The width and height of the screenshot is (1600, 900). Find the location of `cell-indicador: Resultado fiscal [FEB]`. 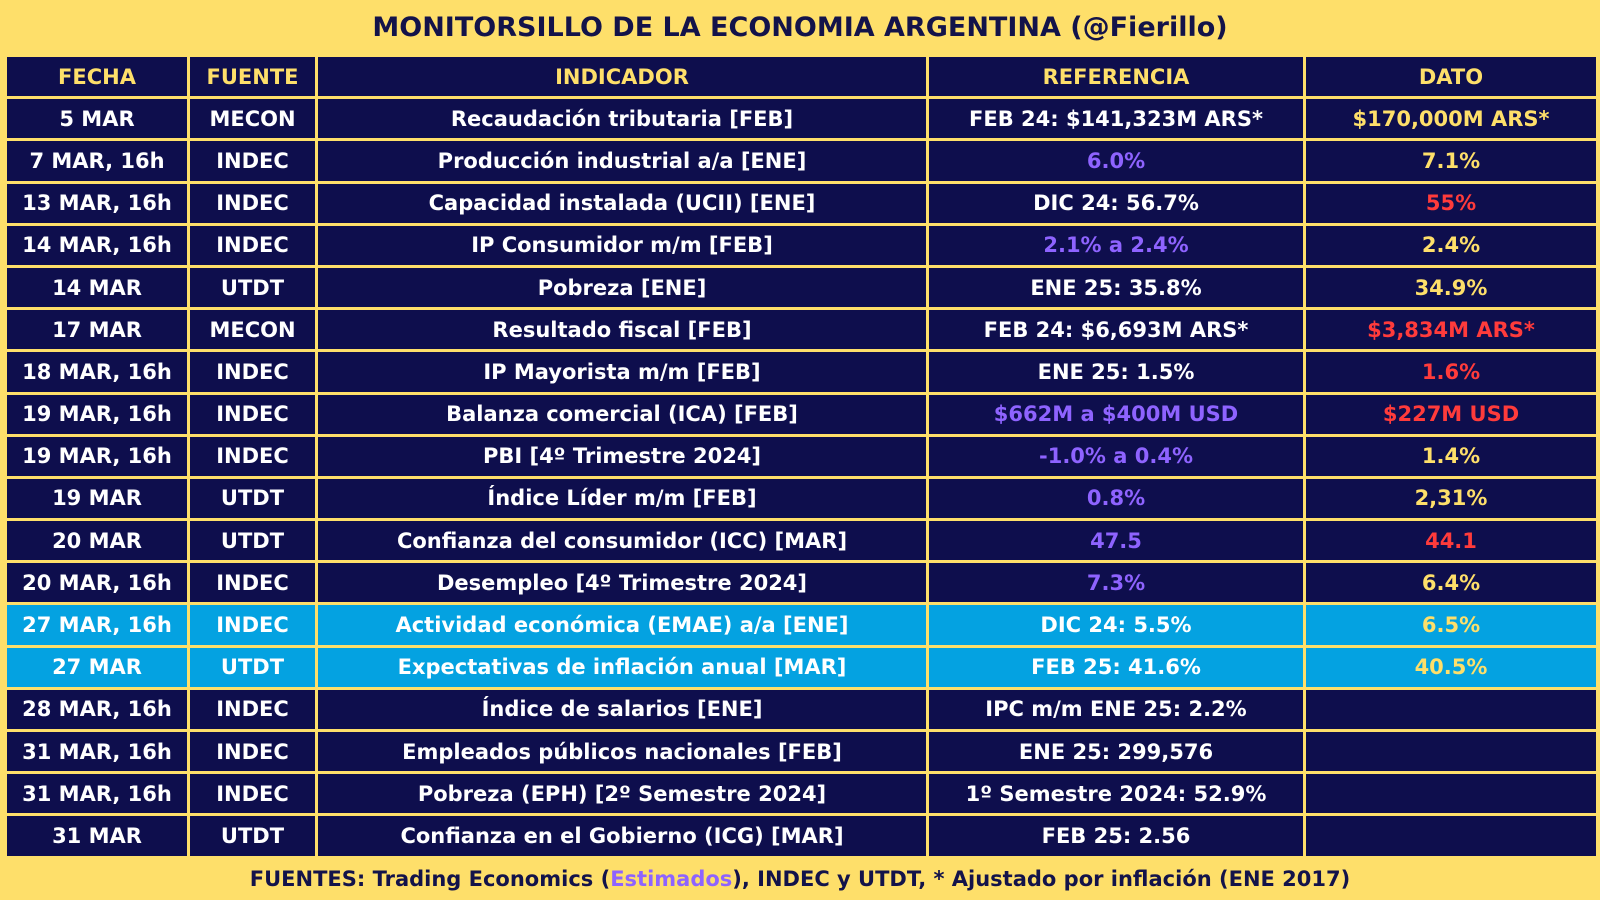

cell-indicador: Resultado fiscal [FEB] is located at coordinates (622, 330).